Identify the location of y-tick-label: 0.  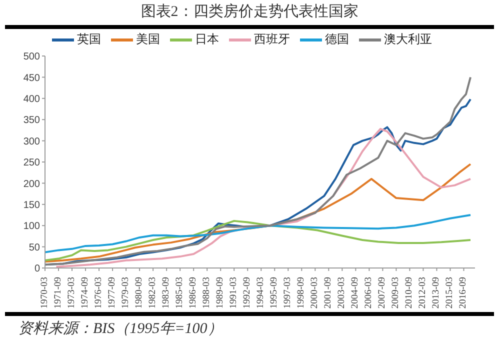
(37, 269).